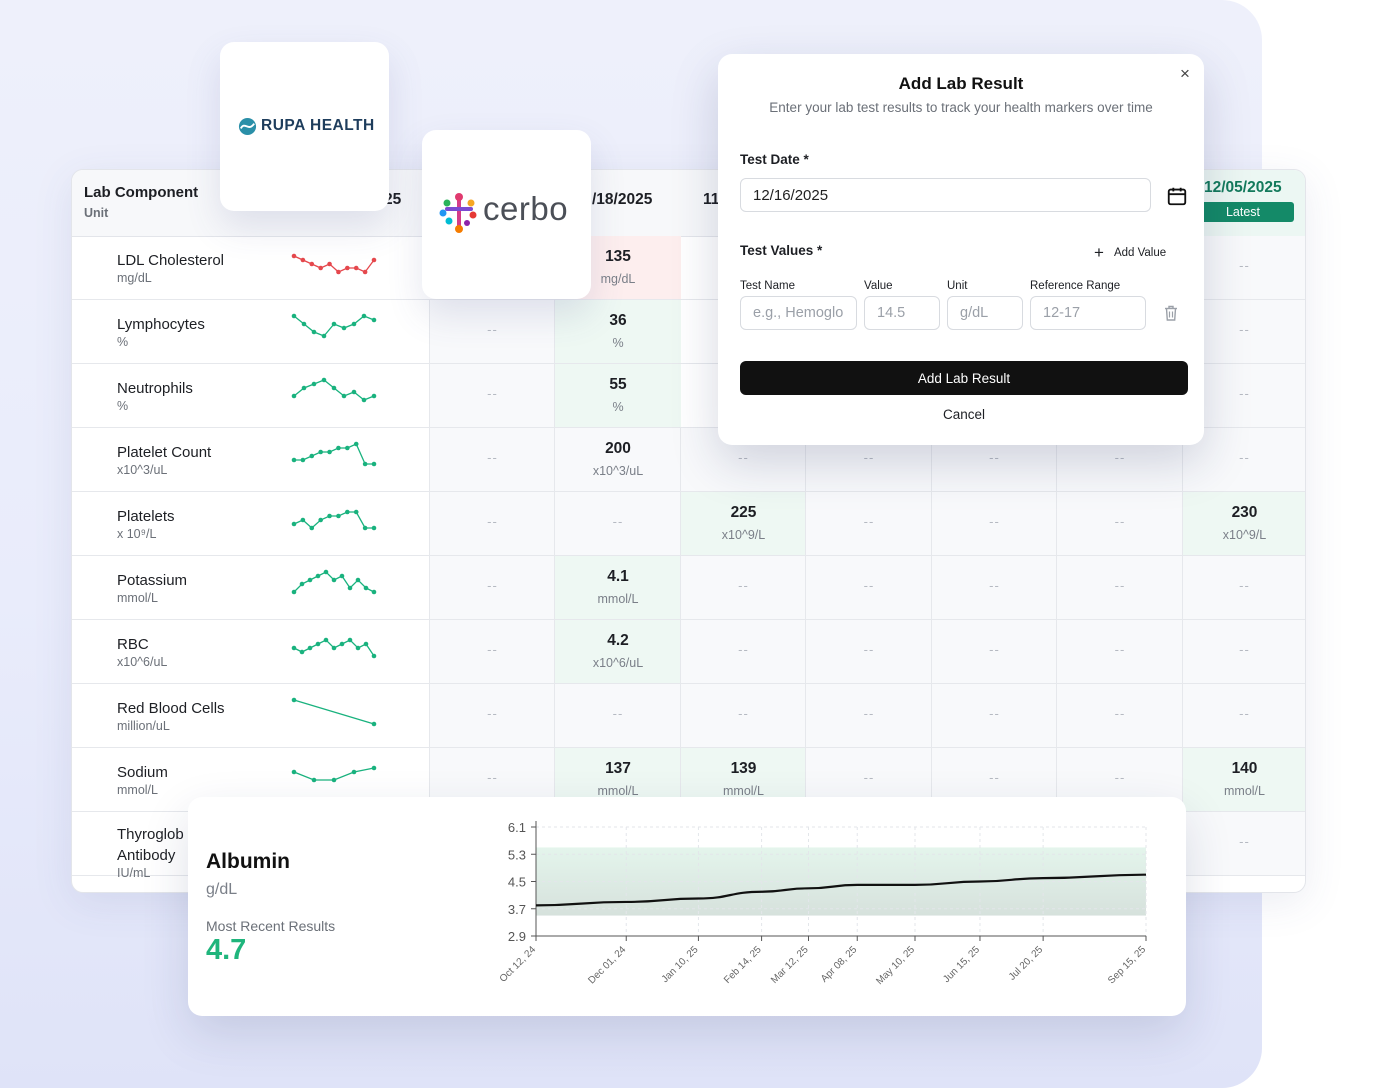 The width and height of the screenshot is (1400, 1088). I want to click on cancel-button: Cancel, so click(964, 414).